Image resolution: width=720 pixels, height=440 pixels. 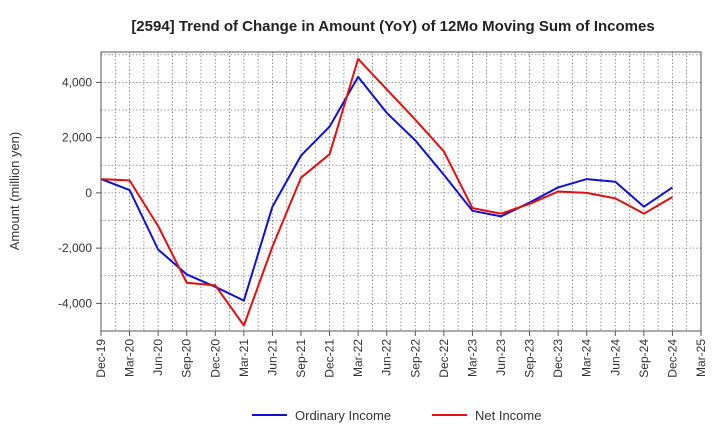 I want to click on legend-label-net-income: Net Income, so click(x=508, y=415).